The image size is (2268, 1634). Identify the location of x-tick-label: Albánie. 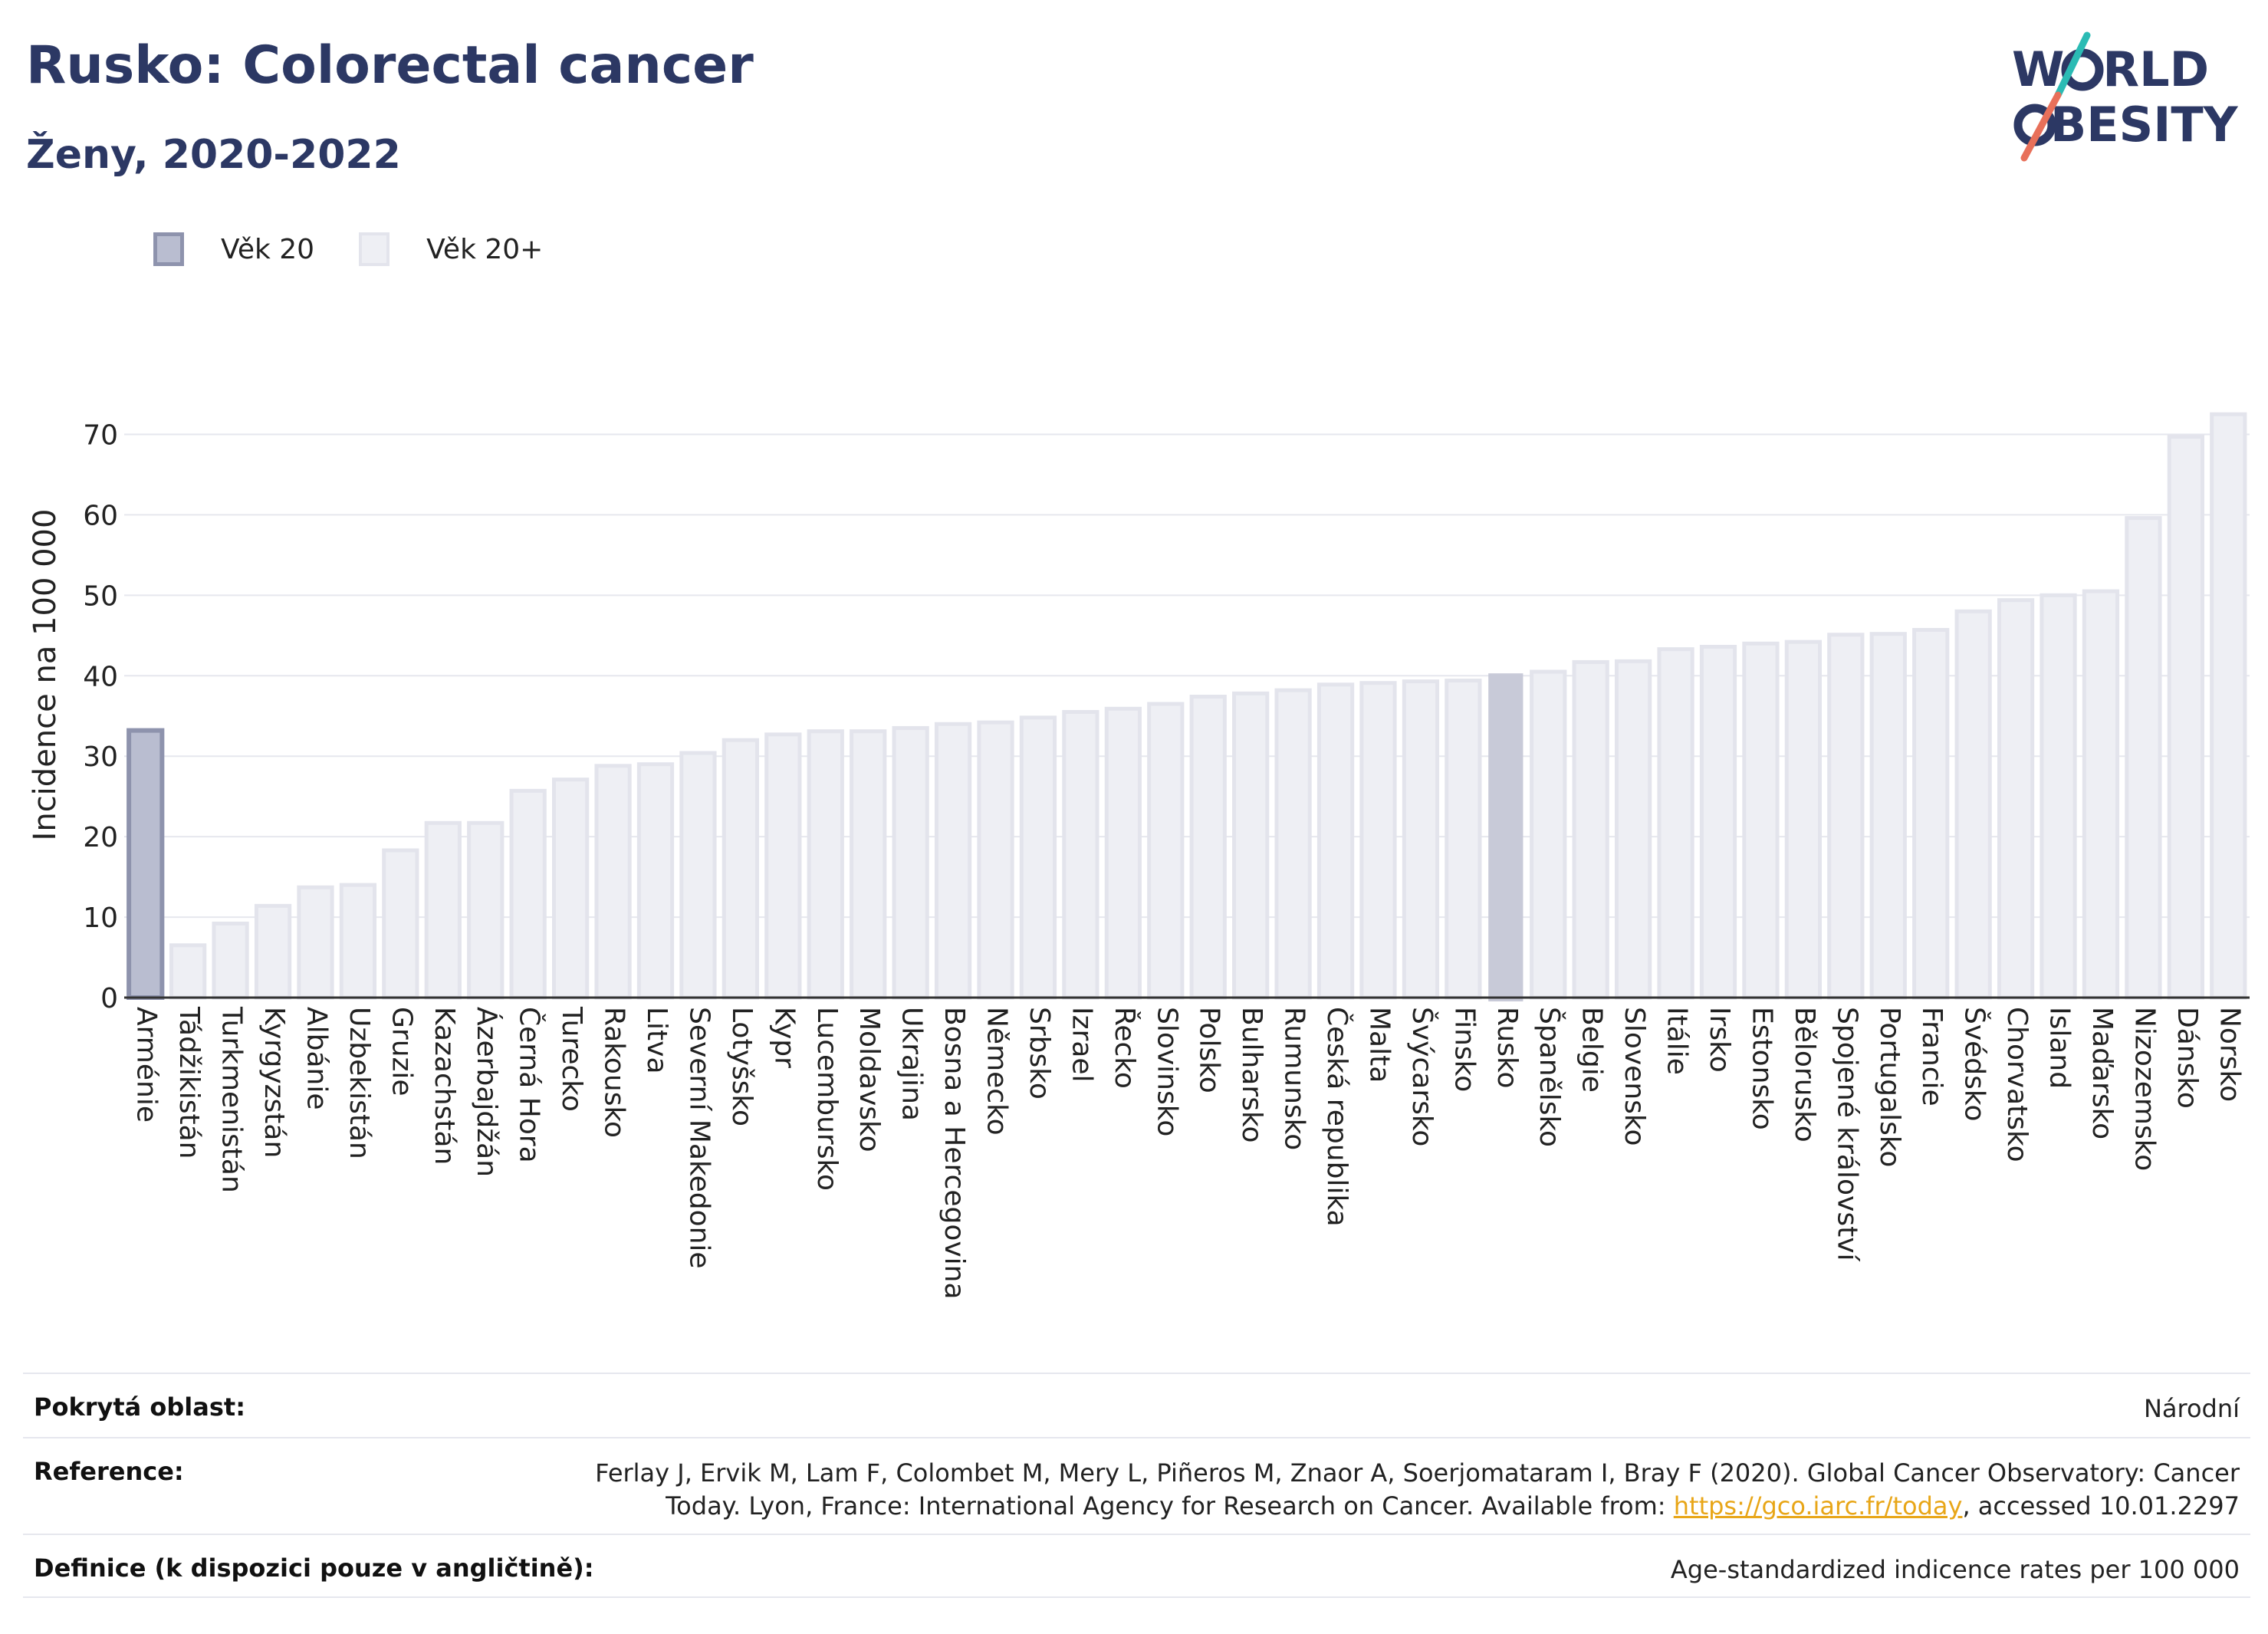
(316, 1059).